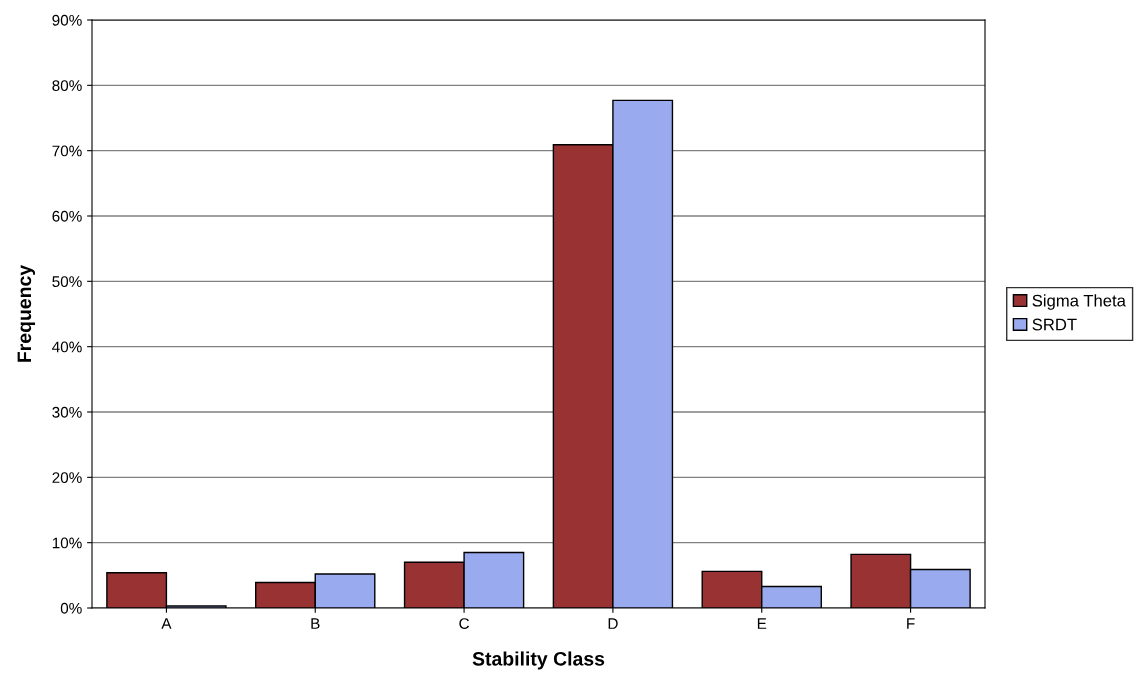 This screenshot has width=1143, height=681. Describe the element at coordinates (464, 623) in the screenshot. I see `x-tick-label: C` at that location.